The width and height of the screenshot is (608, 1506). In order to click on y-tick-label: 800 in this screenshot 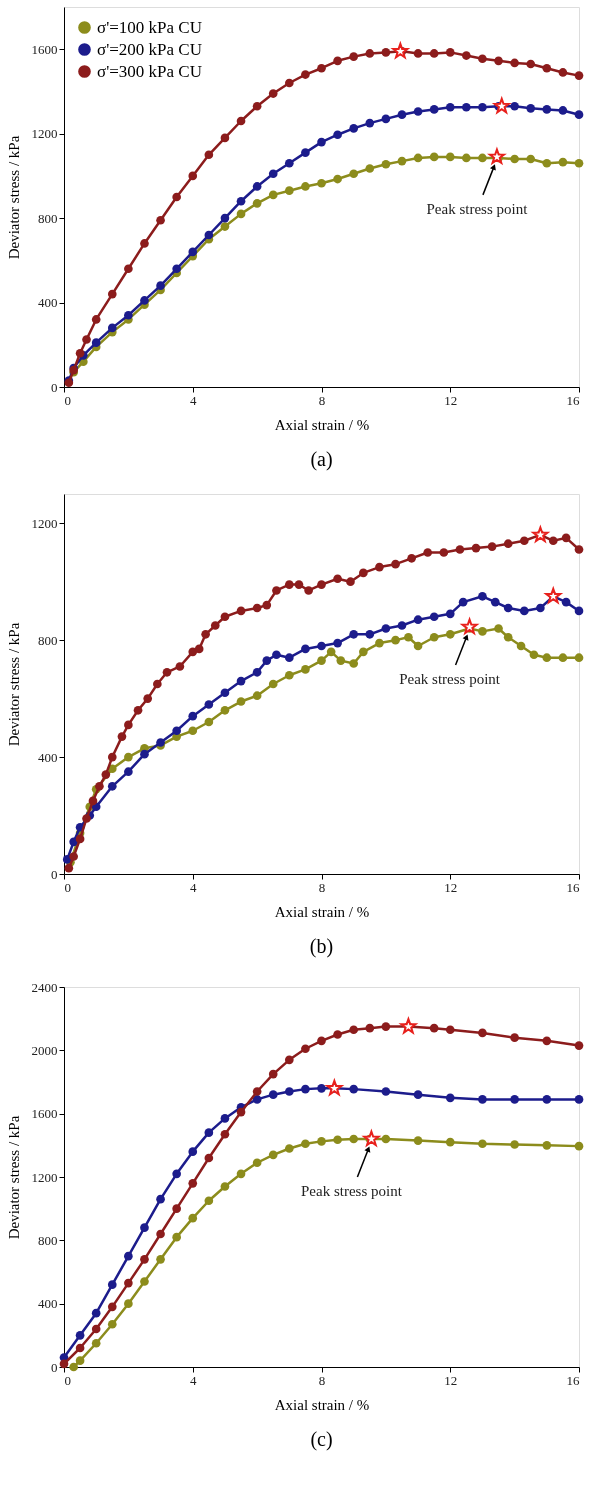, I will do `click(48, 218)`.